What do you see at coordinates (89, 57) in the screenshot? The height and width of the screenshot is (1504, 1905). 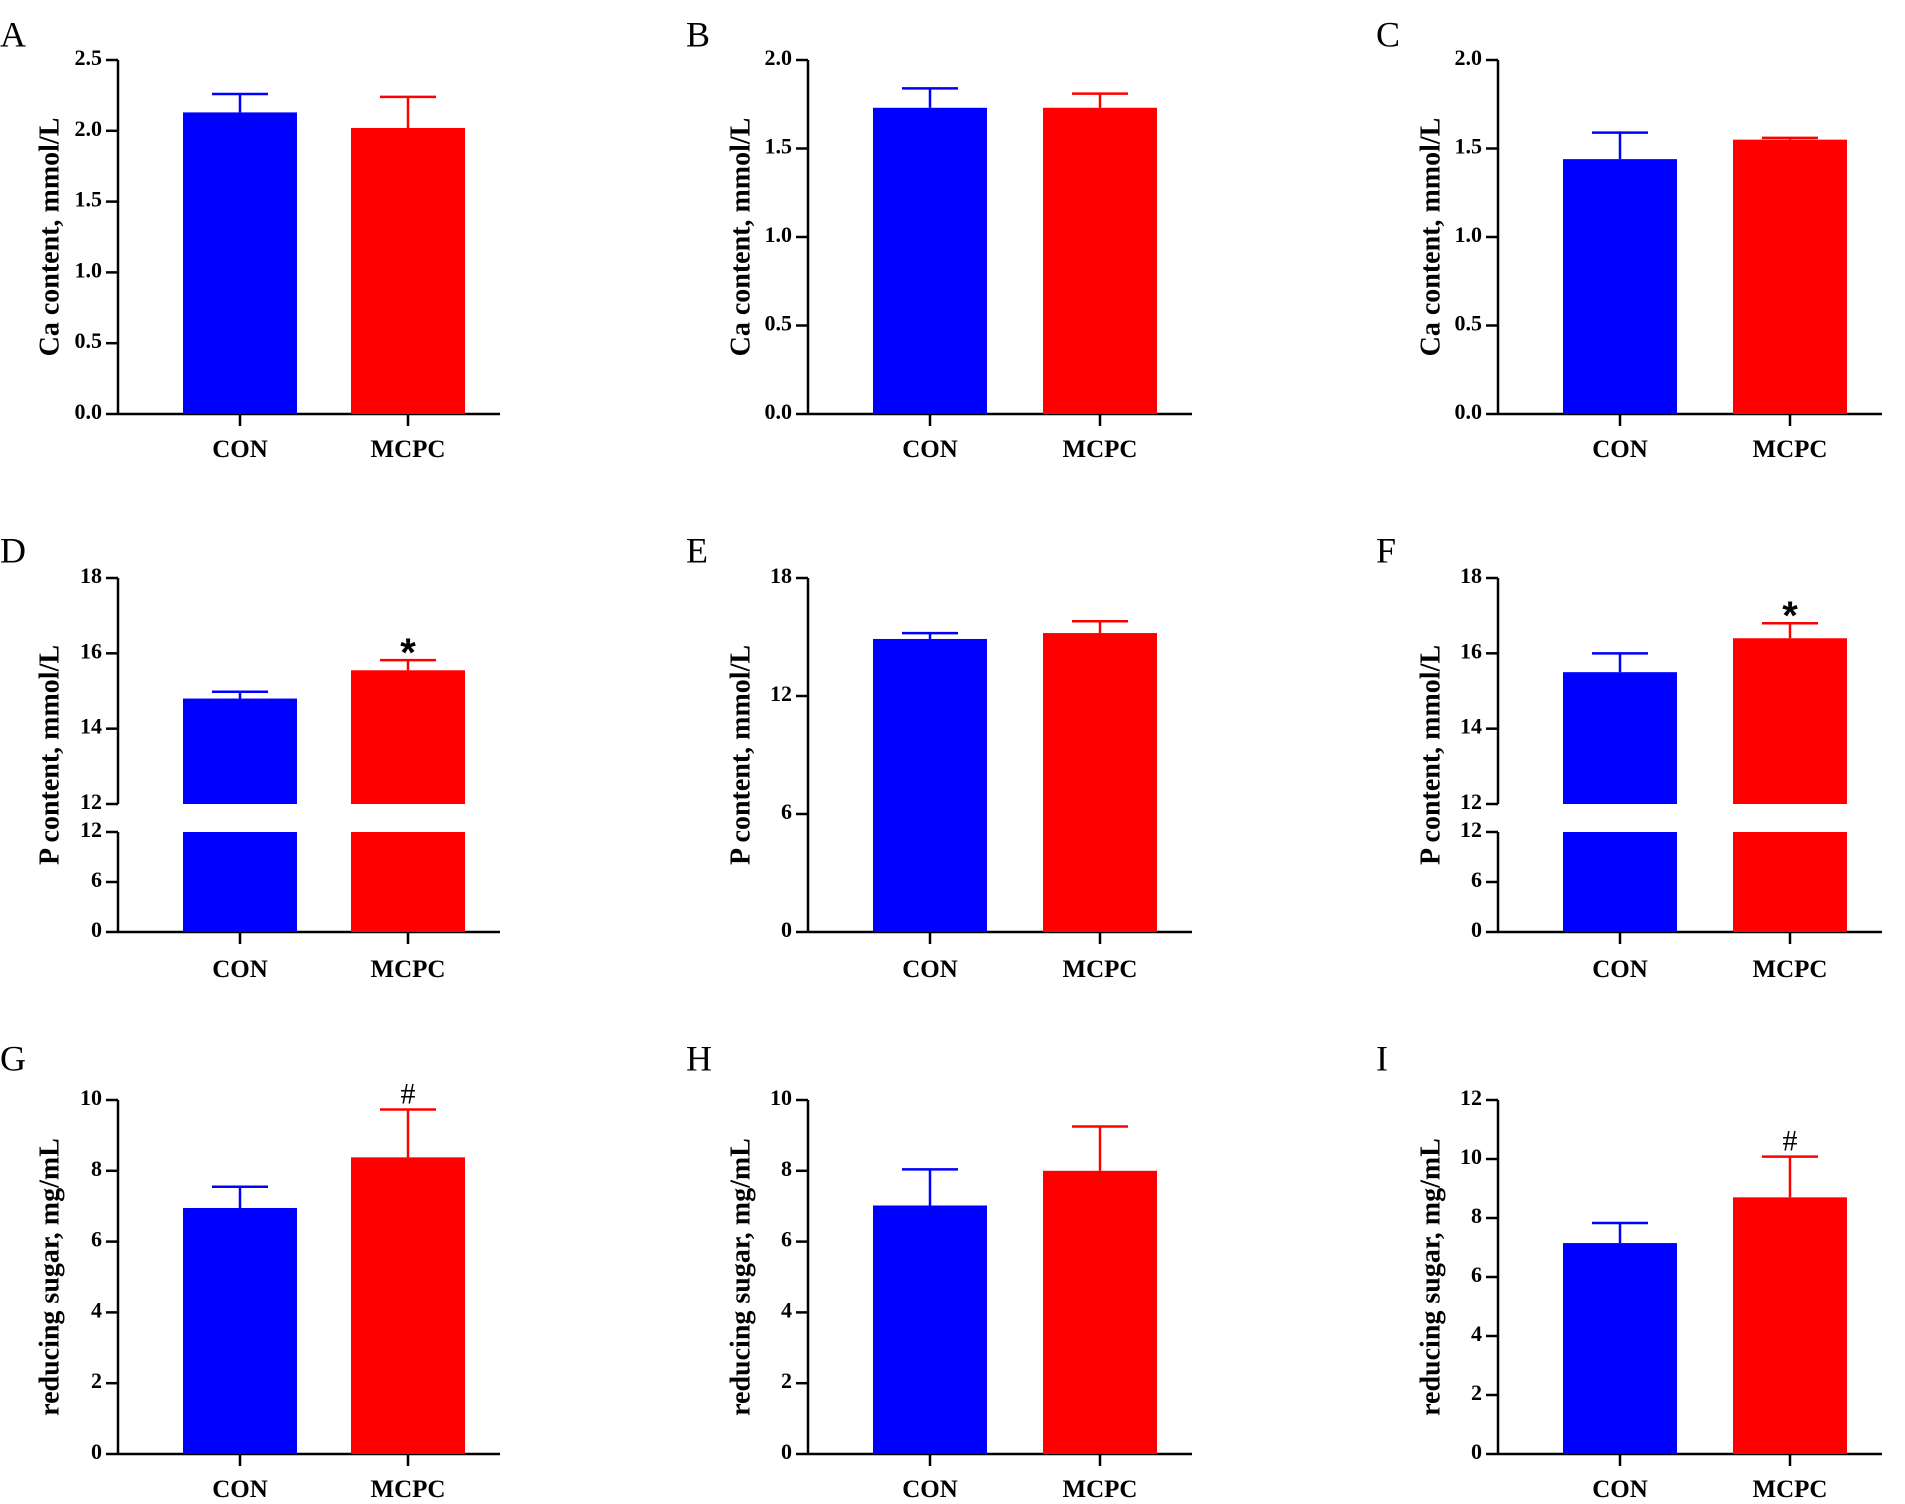 I see `y-tick-label: 2.5` at bounding box center [89, 57].